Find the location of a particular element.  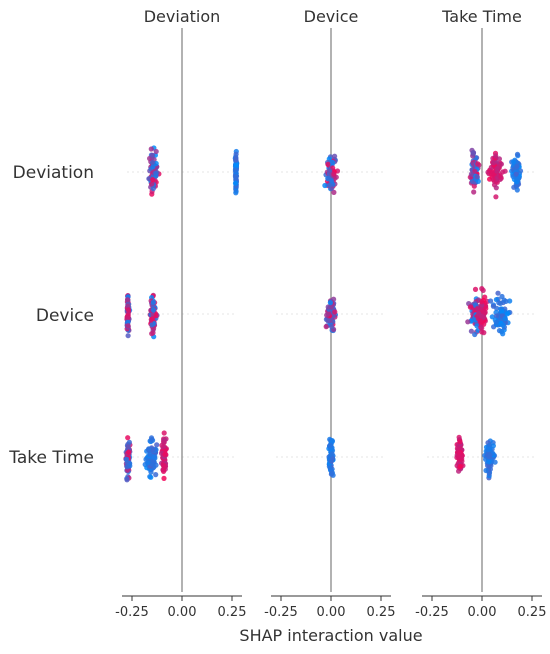

column-title-take-time: Take Time is located at coordinates (481, 16).